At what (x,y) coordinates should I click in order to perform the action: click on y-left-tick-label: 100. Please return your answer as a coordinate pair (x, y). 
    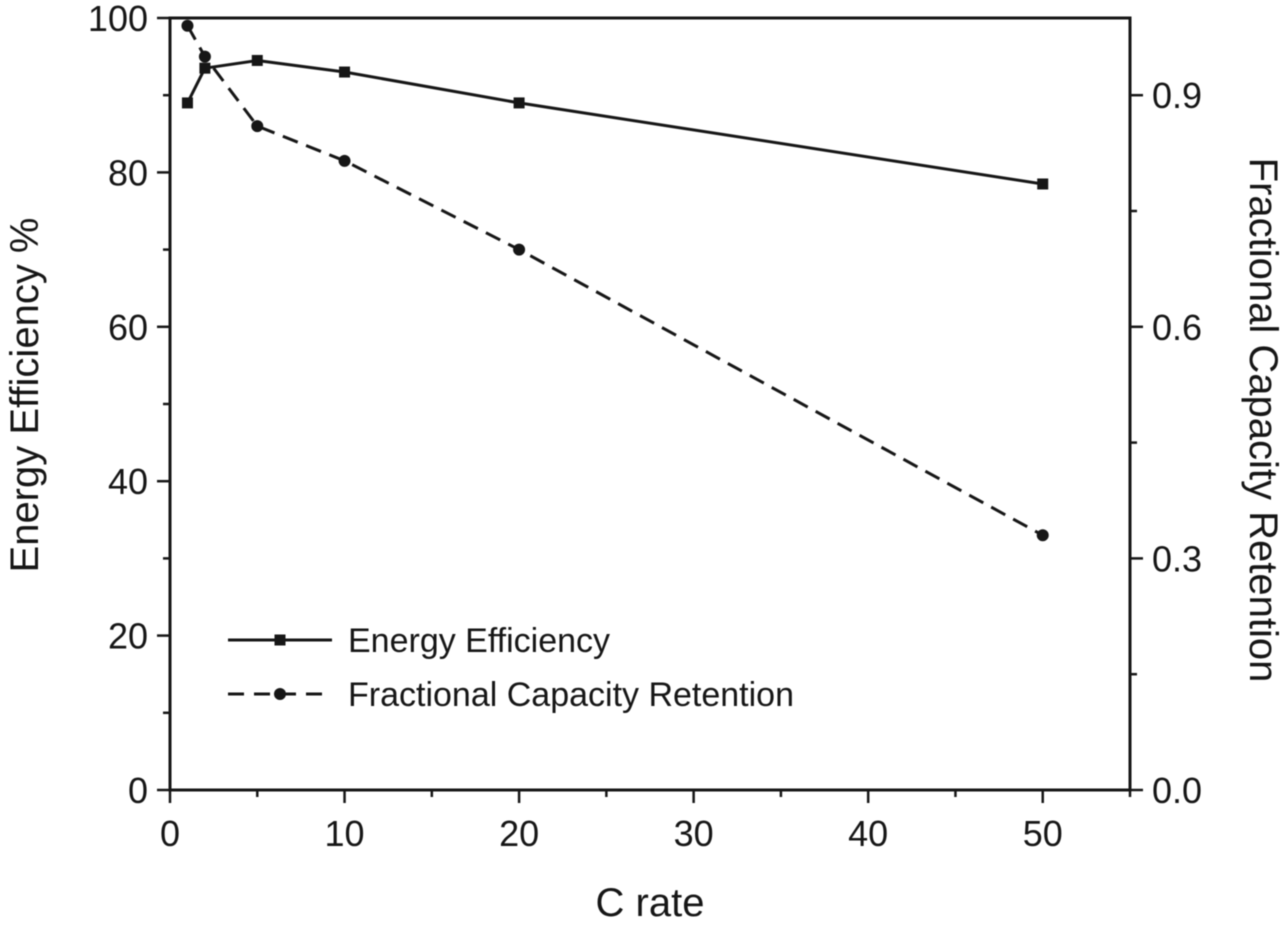
    Looking at the image, I should click on (118, 19).